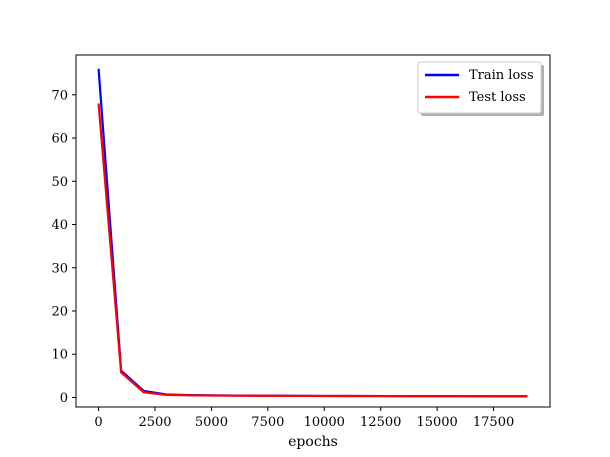  What do you see at coordinates (59, 268) in the screenshot?
I see `y-tick-label: 30` at bounding box center [59, 268].